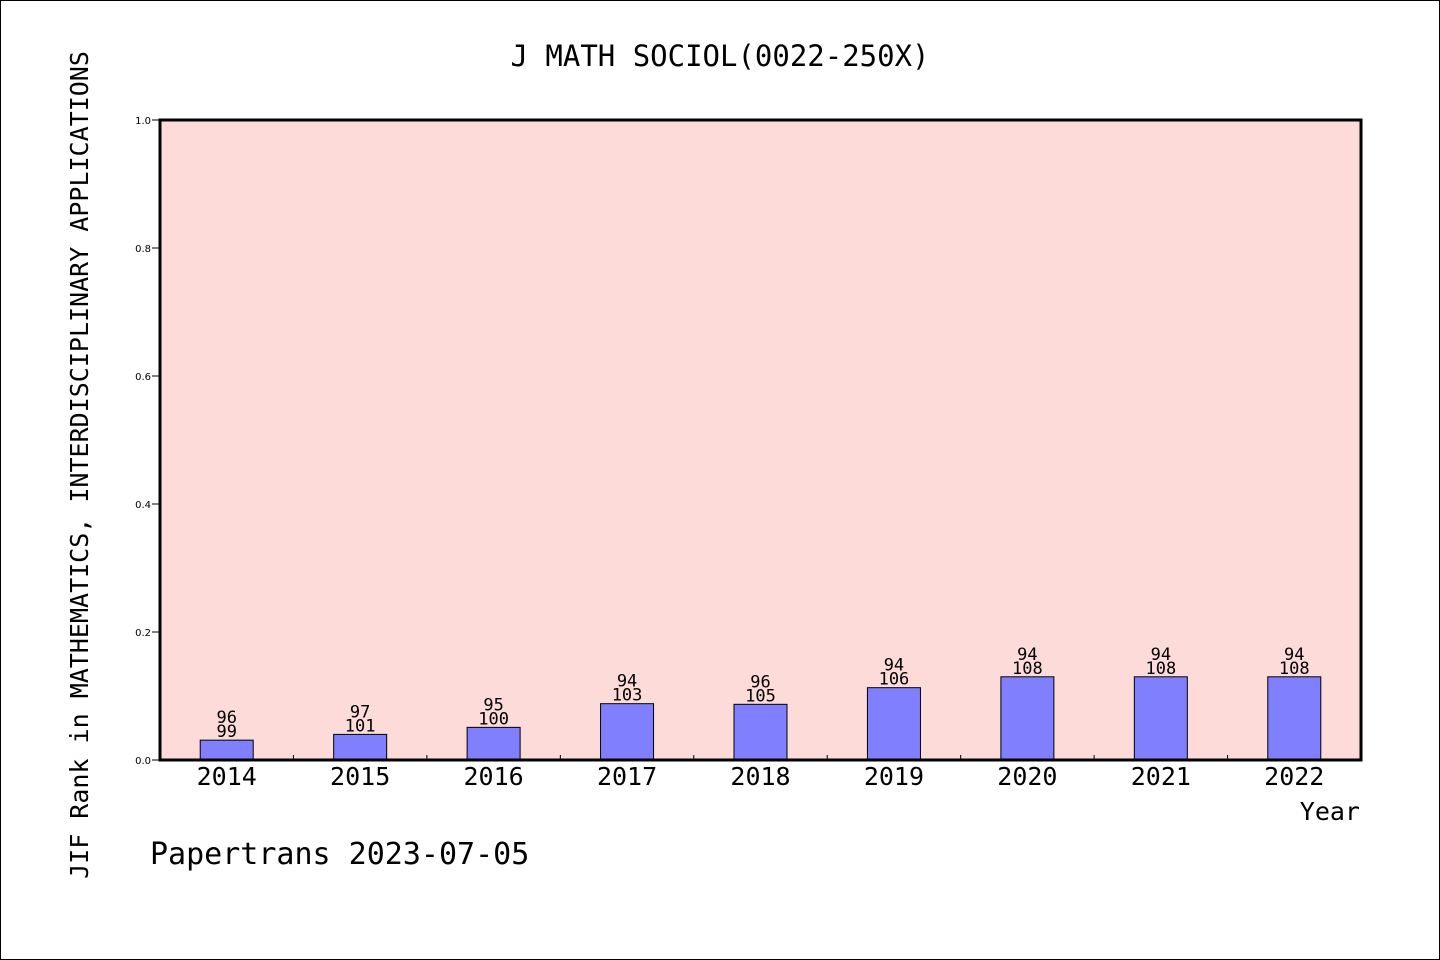  What do you see at coordinates (143, 505) in the screenshot?
I see `y-tick-label: 0.4` at bounding box center [143, 505].